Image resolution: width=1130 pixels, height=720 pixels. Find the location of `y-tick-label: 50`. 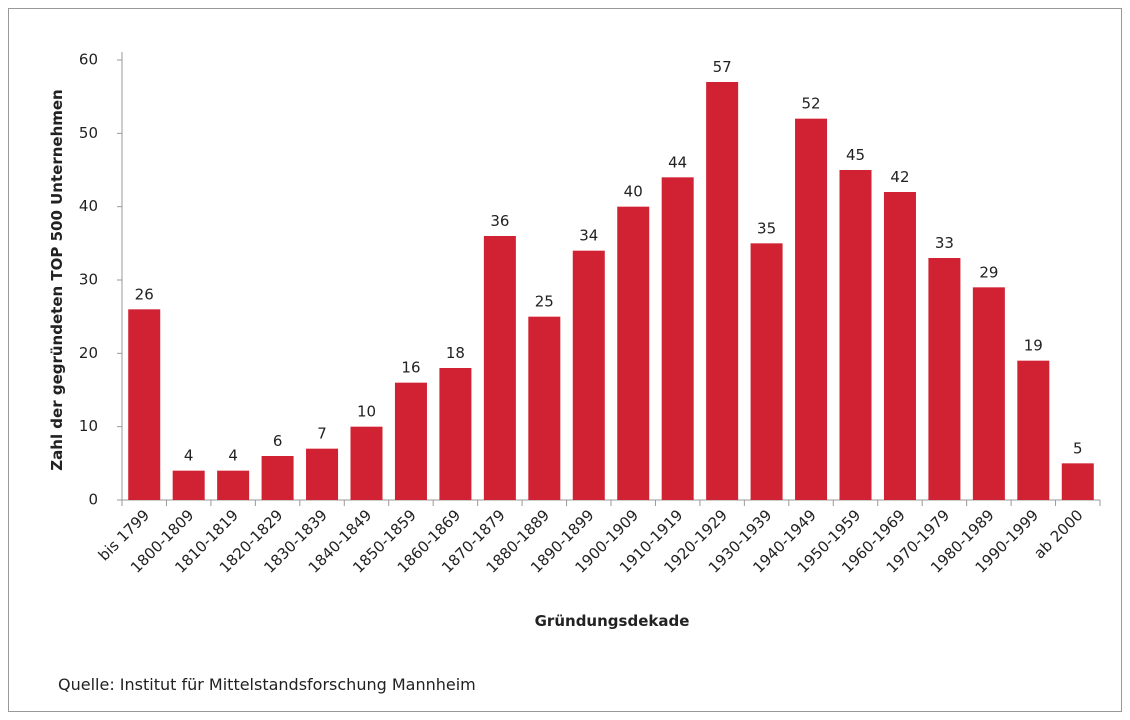

y-tick-label: 50 is located at coordinates (88, 133).